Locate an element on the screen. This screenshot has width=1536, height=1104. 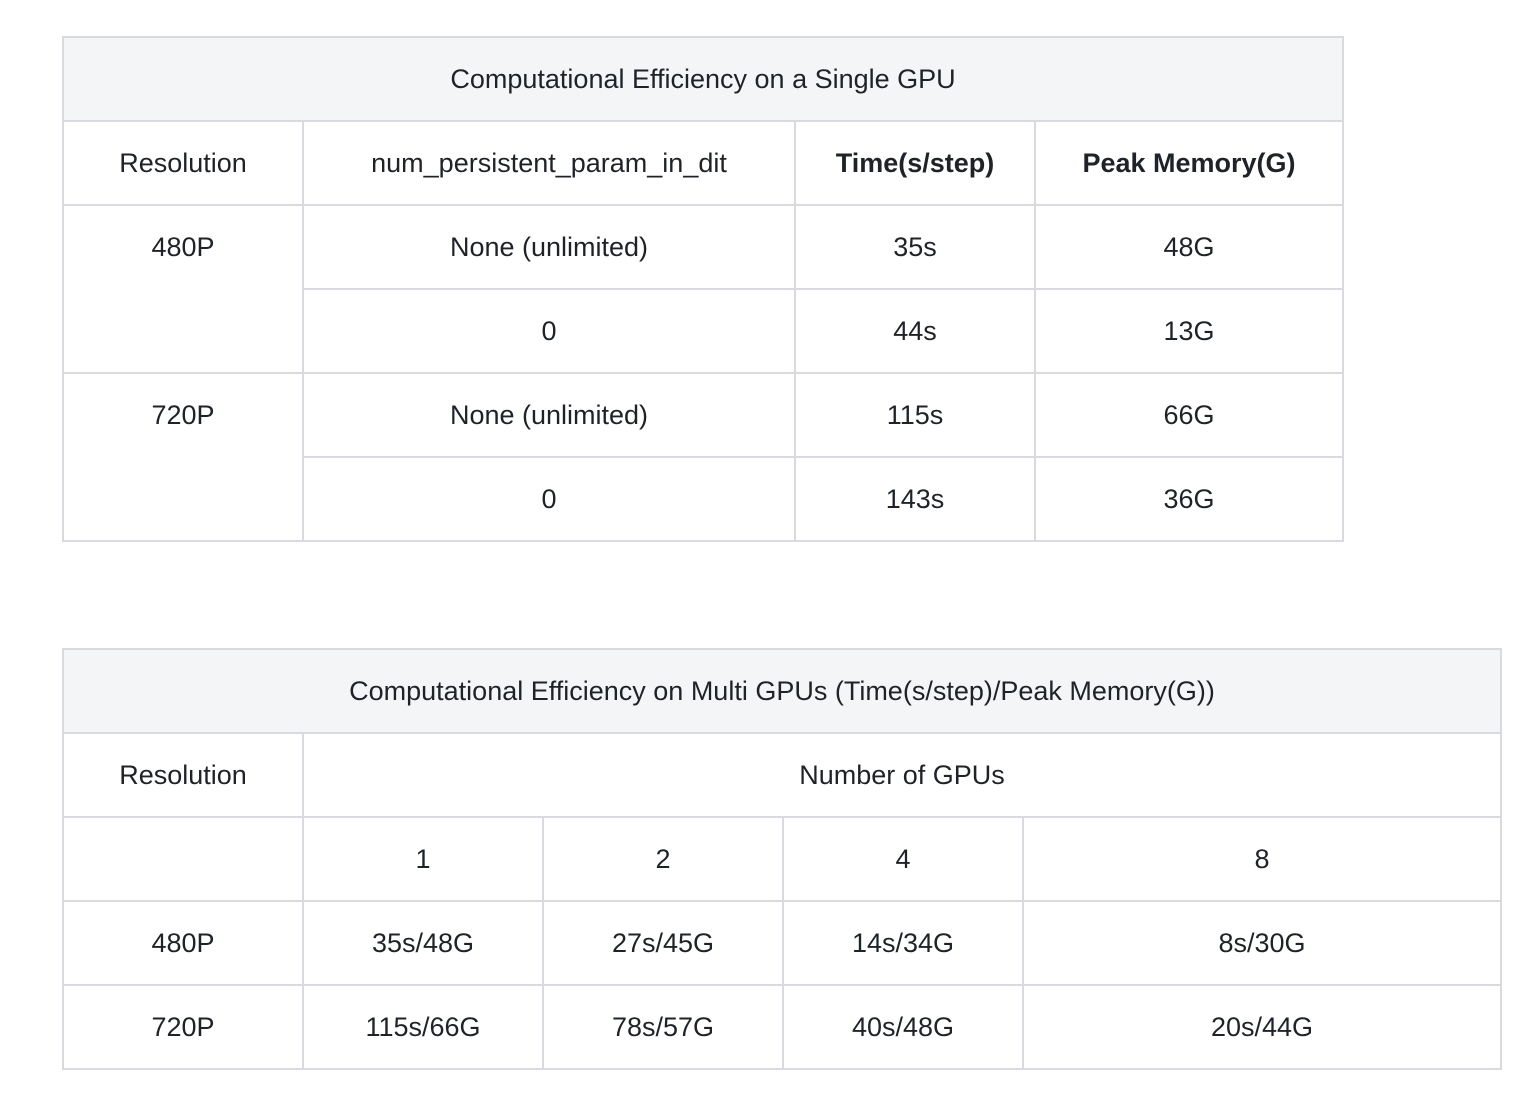
column-header: Peak Memory(G) is located at coordinates (1189, 163).